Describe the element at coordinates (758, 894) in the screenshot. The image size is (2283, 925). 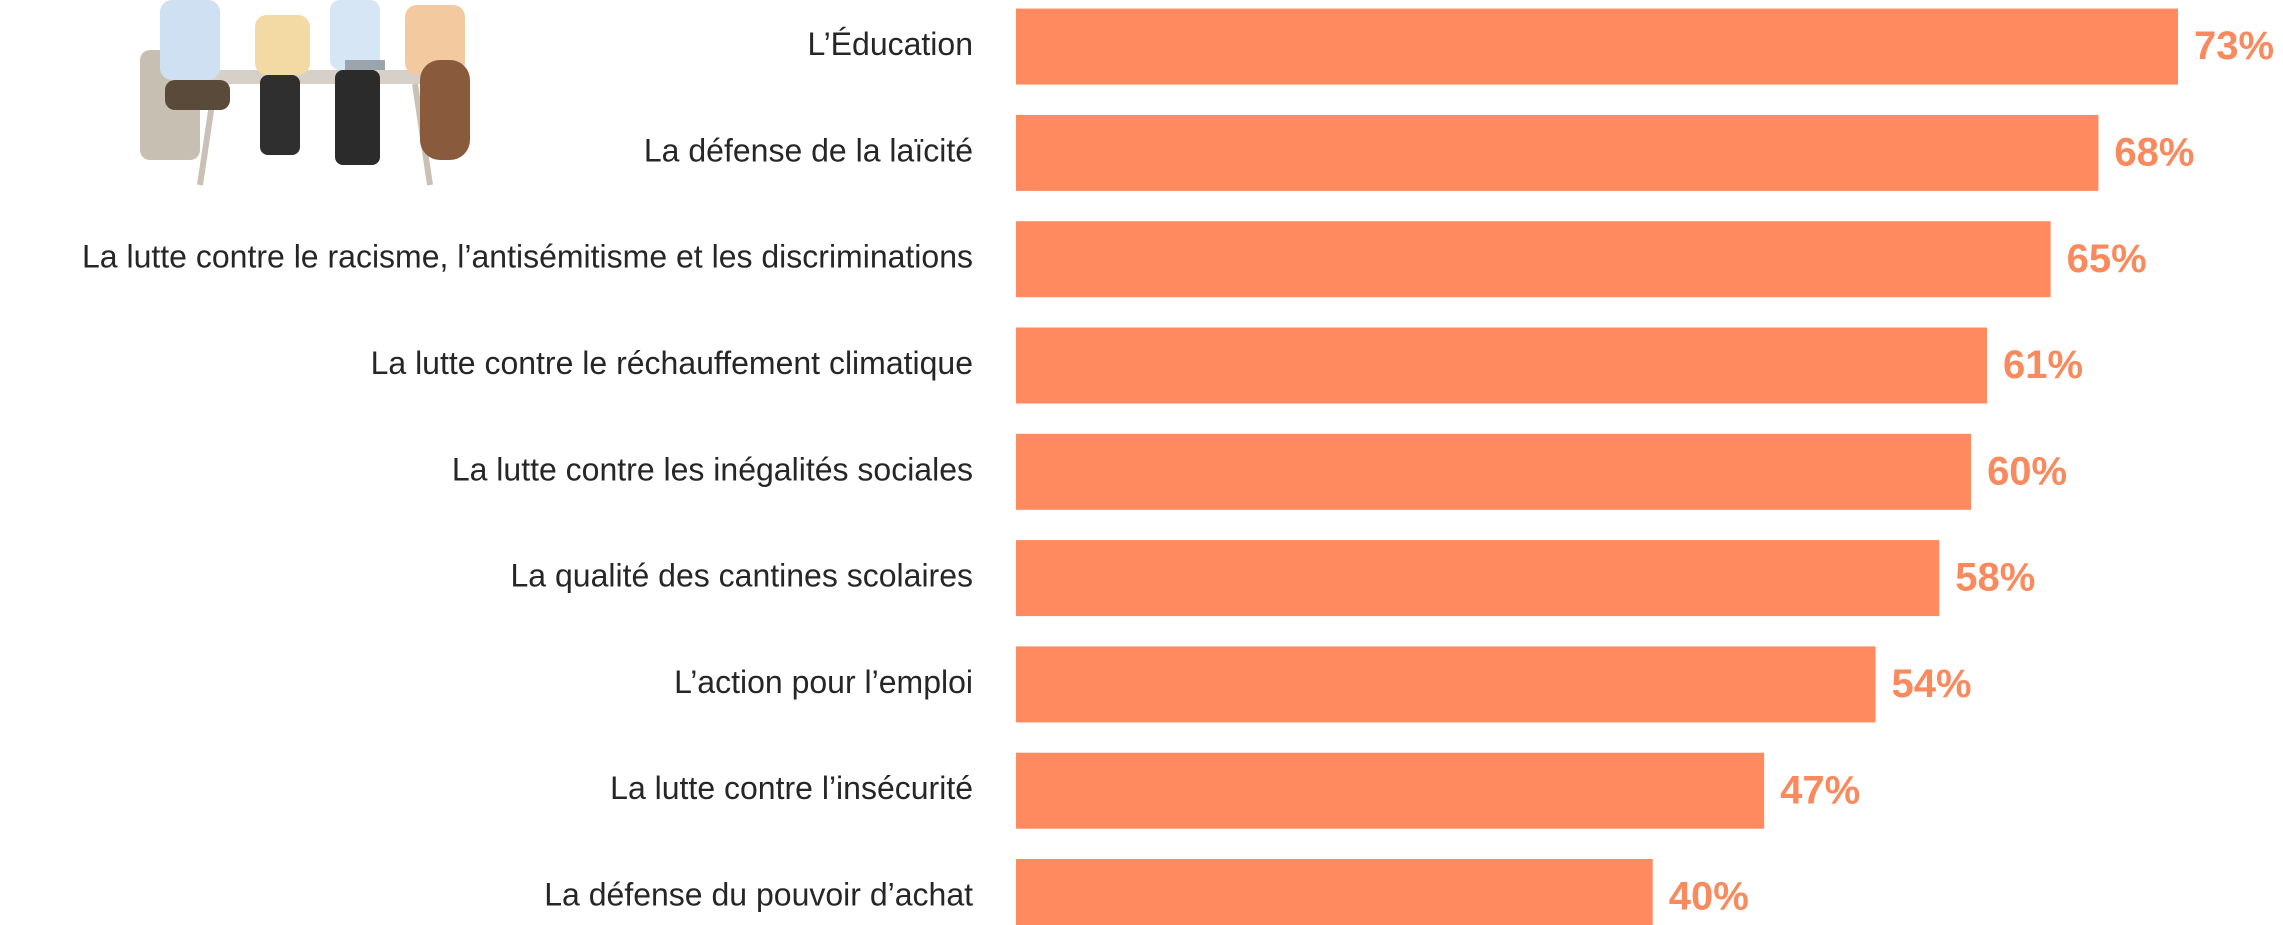
I see `category-label: La défense du pouvoir d’achat` at that location.